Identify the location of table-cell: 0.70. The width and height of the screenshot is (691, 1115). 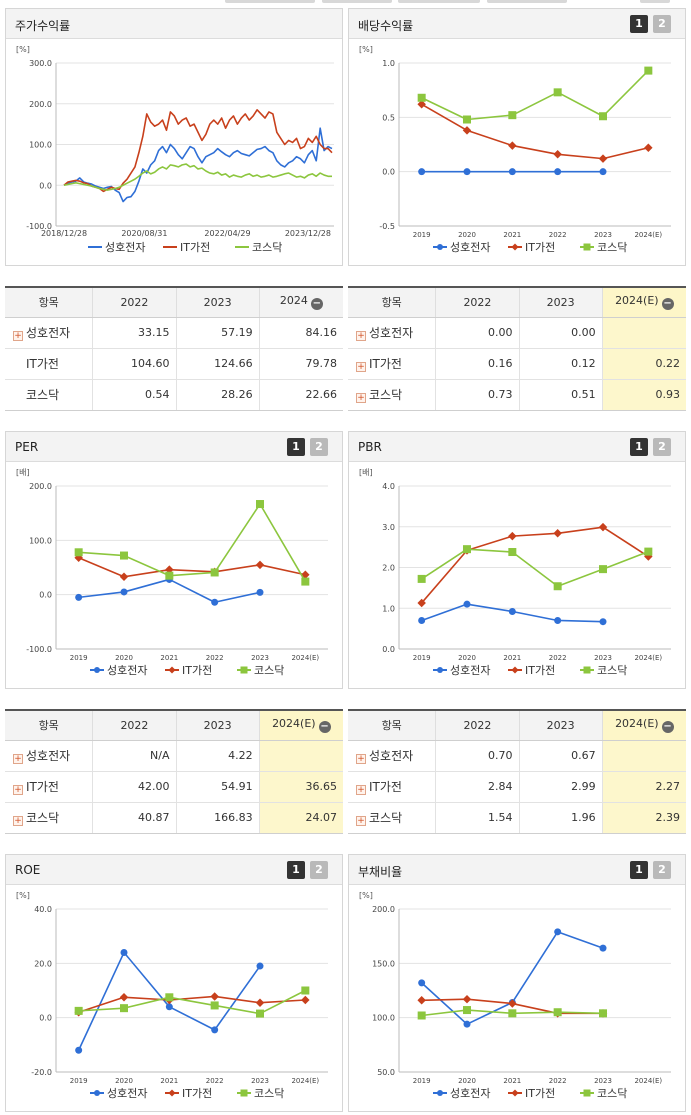
(477, 756).